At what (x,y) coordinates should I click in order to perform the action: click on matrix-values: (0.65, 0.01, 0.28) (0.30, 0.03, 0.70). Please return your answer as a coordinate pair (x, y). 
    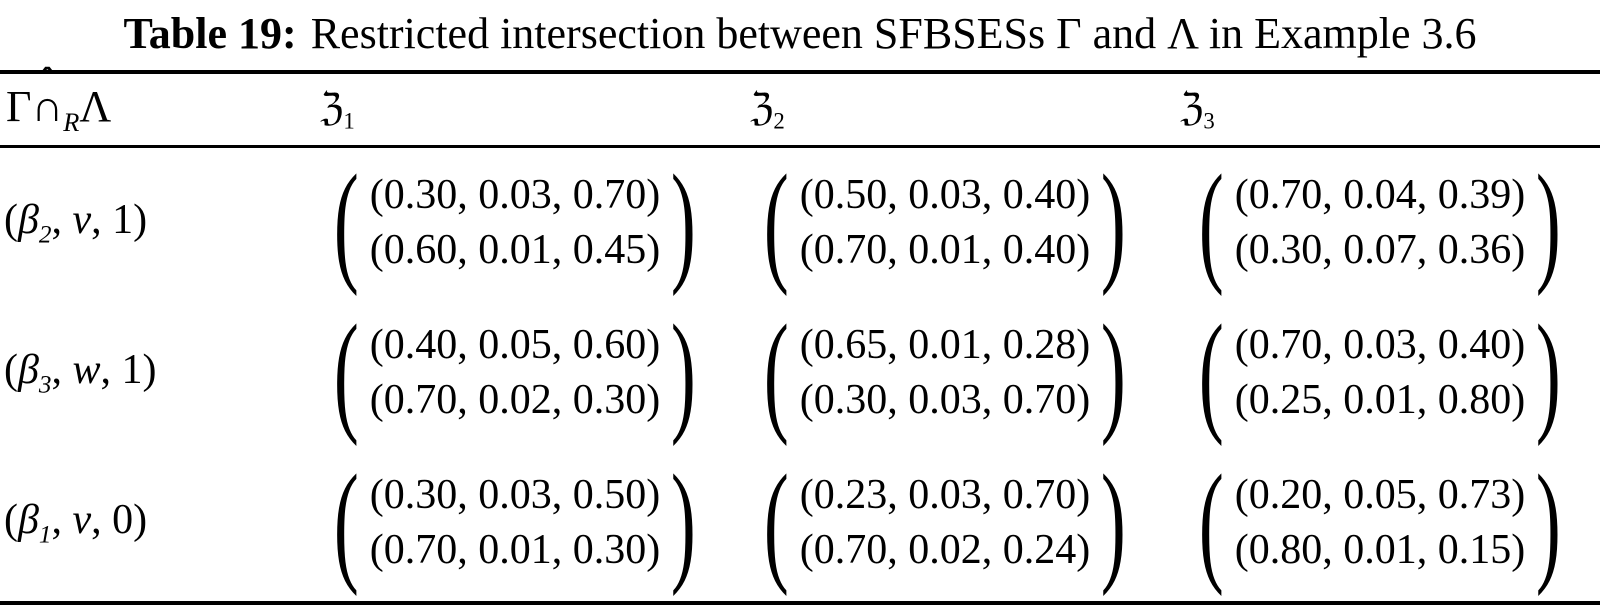
    Looking at the image, I should click on (945, 373).